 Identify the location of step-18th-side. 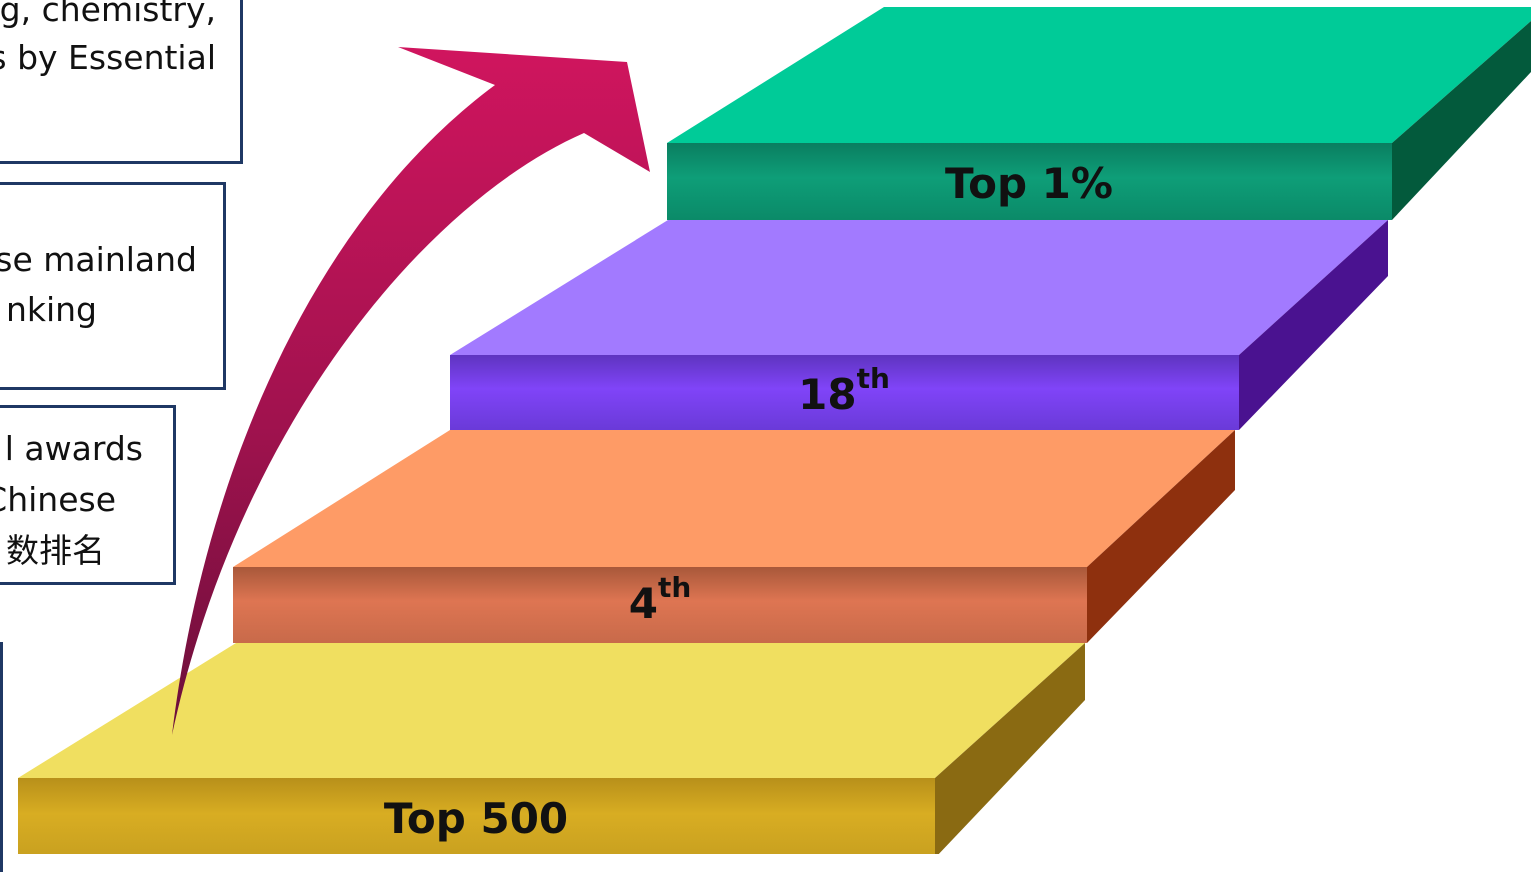
(1313, 325).